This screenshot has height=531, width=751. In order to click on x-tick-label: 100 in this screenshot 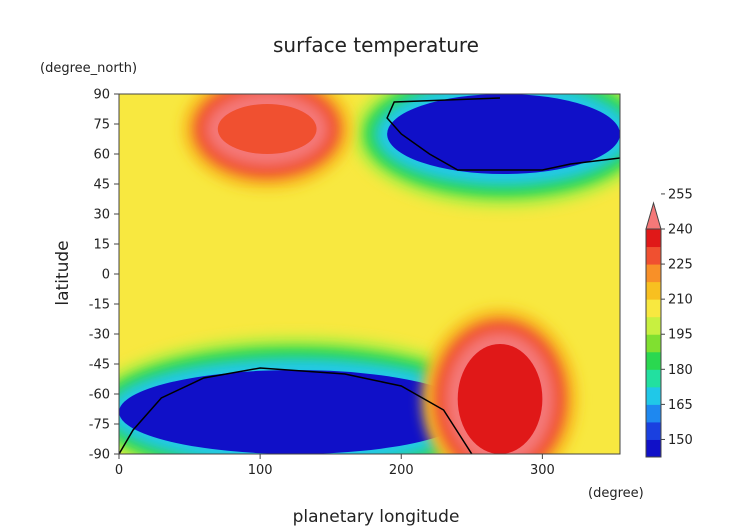, I will do `click(260, 470)`.